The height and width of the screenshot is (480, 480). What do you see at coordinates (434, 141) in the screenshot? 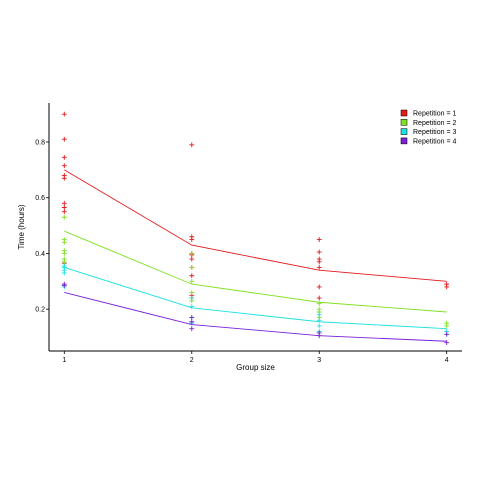
I see `legend-label: Repetition = 4` at bounding box center [434, 141].